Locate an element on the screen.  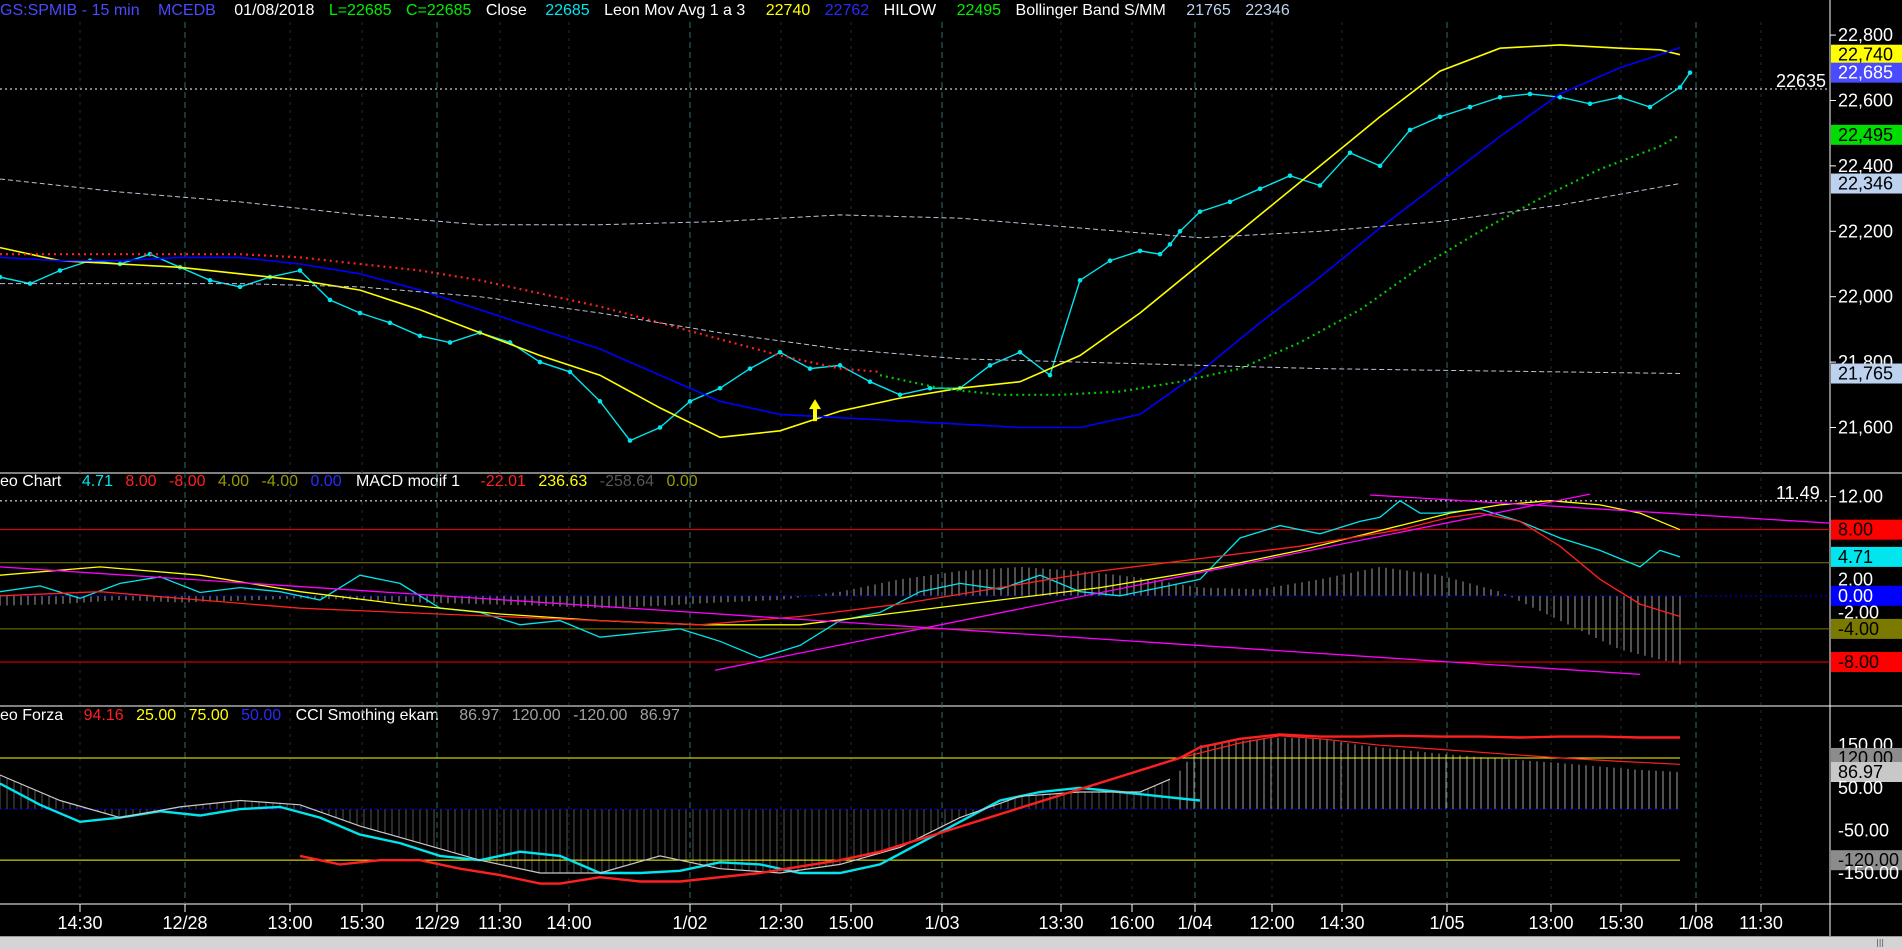
series-bollinger-lower is located at coordinates (840, 328).